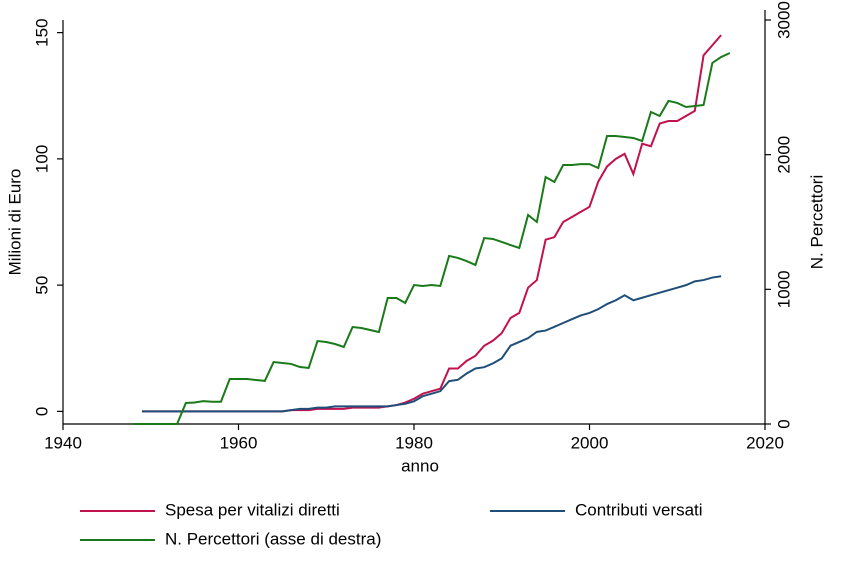  Describe the element at coordinates (14, 222) in the screenshot. I see `y-axis-label: Milioni di Euro` at that location.